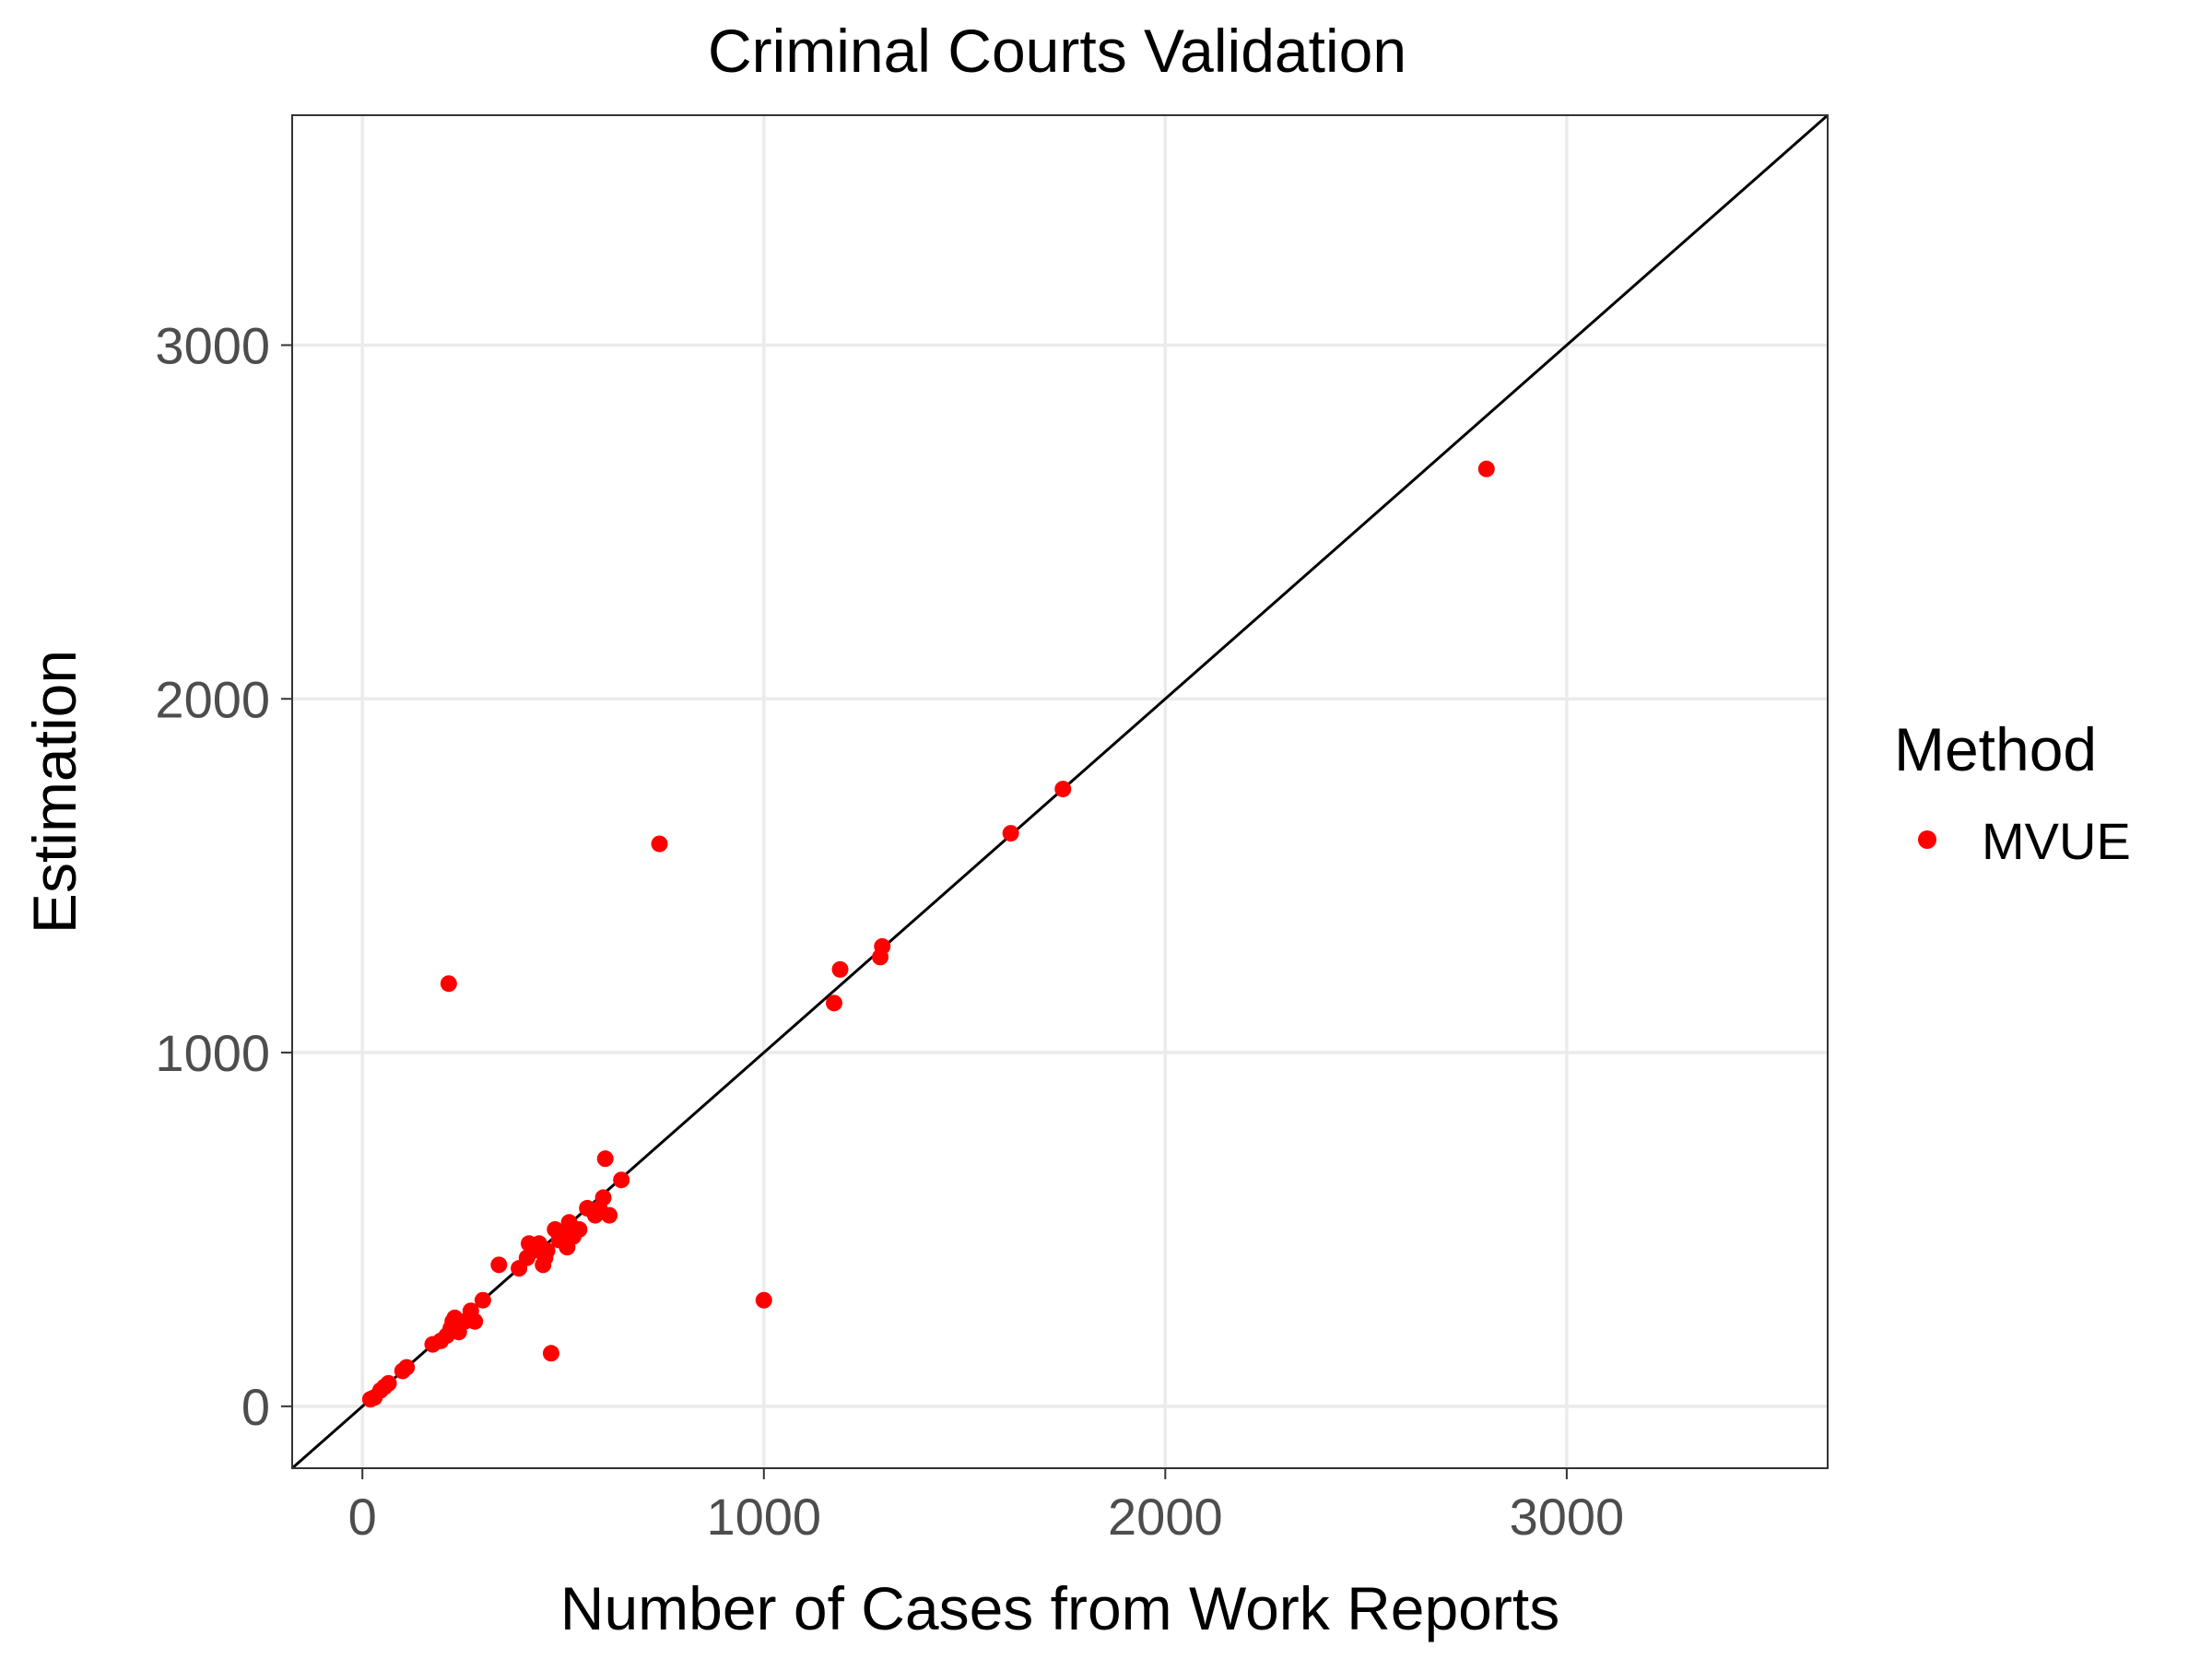 This screenshot has height=1659, width=2212. Describe the element at coordinates (986, 1507) in the screenshot. I see `x-axis-ticks: 0 1000 2000 3000` at that location.